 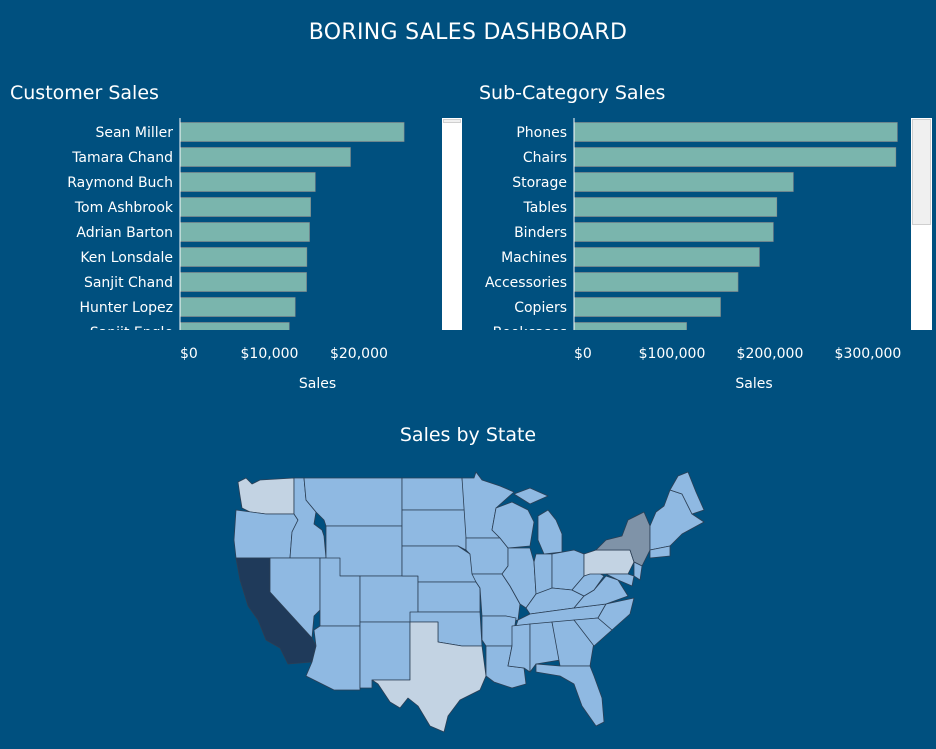 What do you see at coordinates (131, 333) in the screenshot?
I see `customer-sales-category-label: Sanjit Engle` at bounding box center [131, 333].